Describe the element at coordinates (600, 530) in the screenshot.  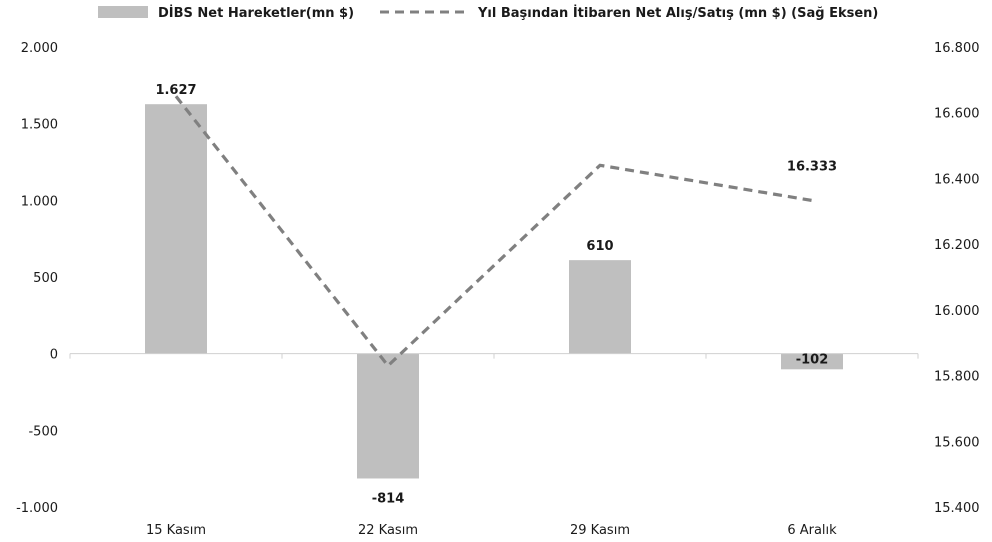
I see `category-label: 29 Kasım` at that location.